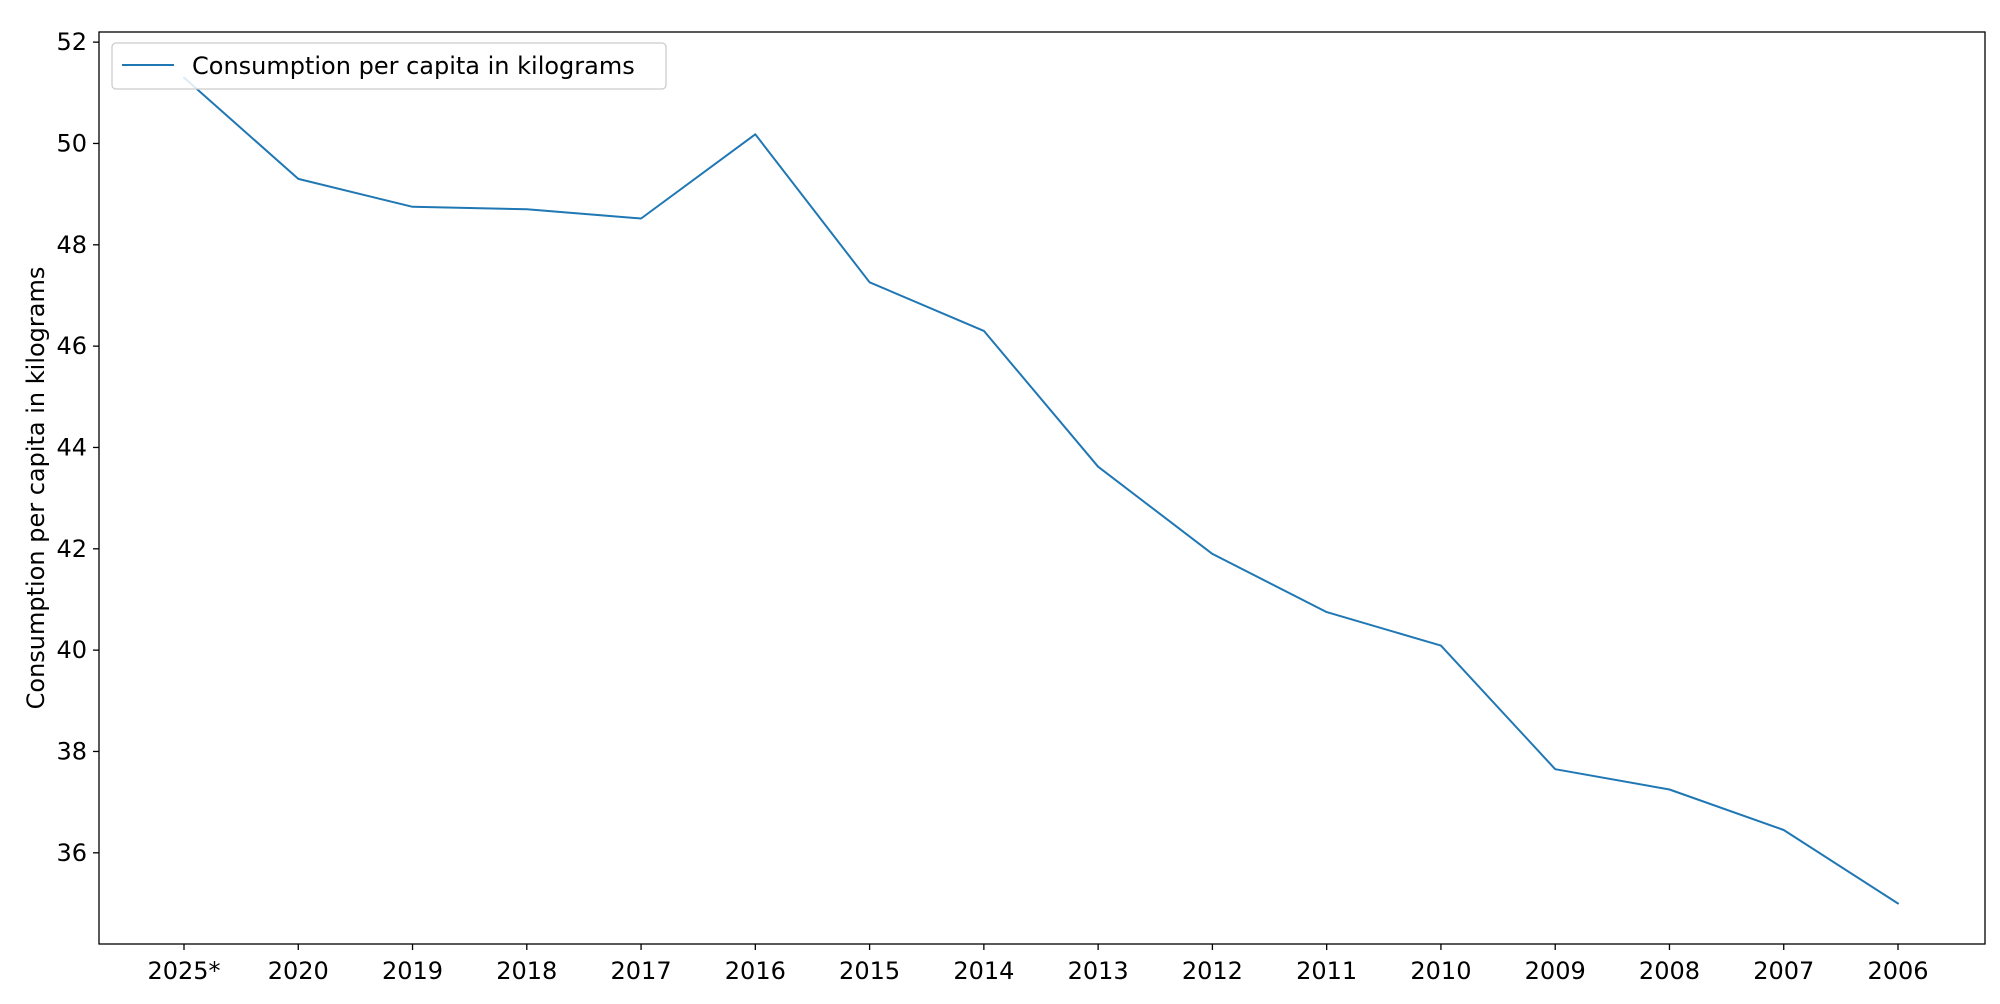 The height and width of the screenshot is (1004, 2000). Describe the element at coordinates (1783, 971) in the screenshot. I see `x-tick-label: 2007` at that location.